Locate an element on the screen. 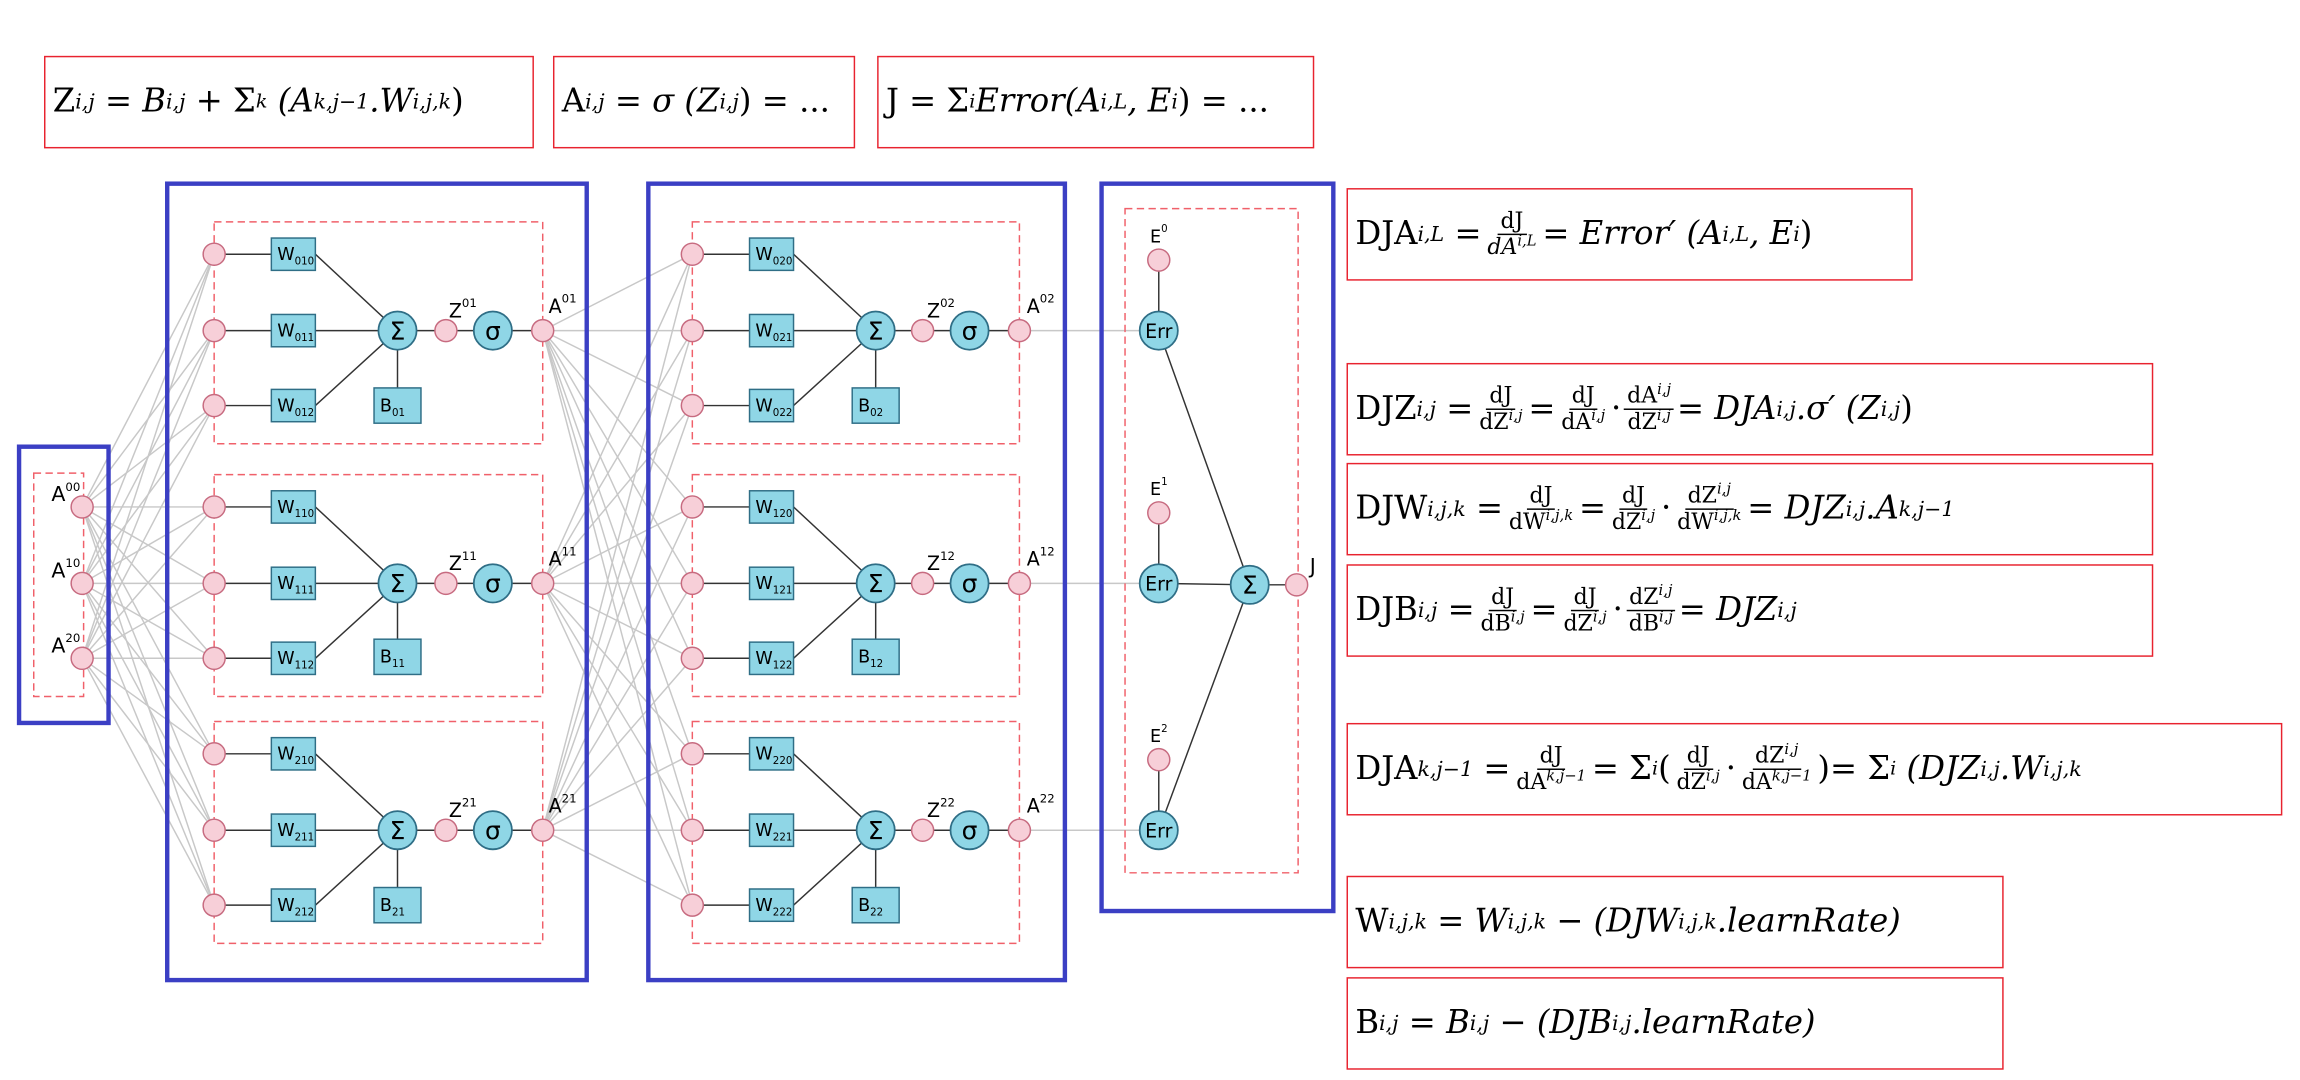  weight-box-label: W020 is located at coordinates (773, 256).